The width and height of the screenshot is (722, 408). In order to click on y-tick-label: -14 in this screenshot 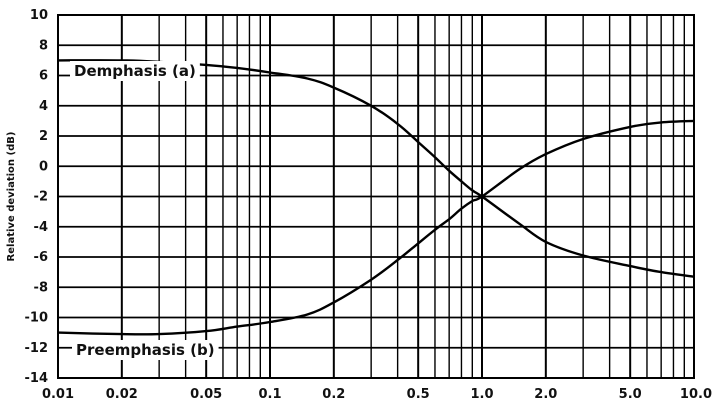, I will do `click(37, 378)`.